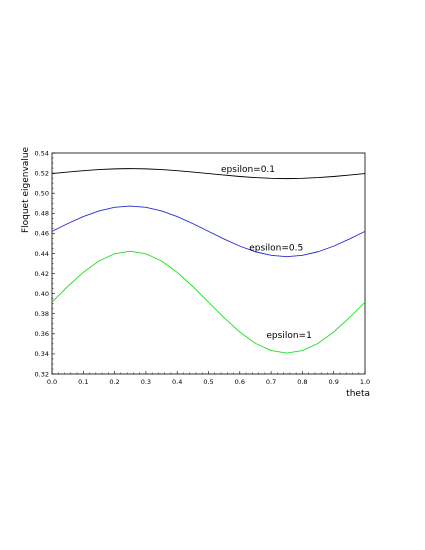 This screenshot has width=425, height=550. Describe the element at coordinates (288, 336) in the screenshot. I see `series-label: epsilon=1` at that location.